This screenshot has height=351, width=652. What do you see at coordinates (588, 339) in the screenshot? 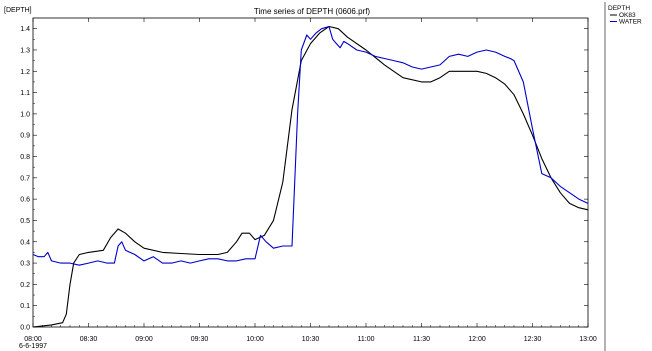
I see `x-tick-label: 13:00` at bounding box center [588, 339].